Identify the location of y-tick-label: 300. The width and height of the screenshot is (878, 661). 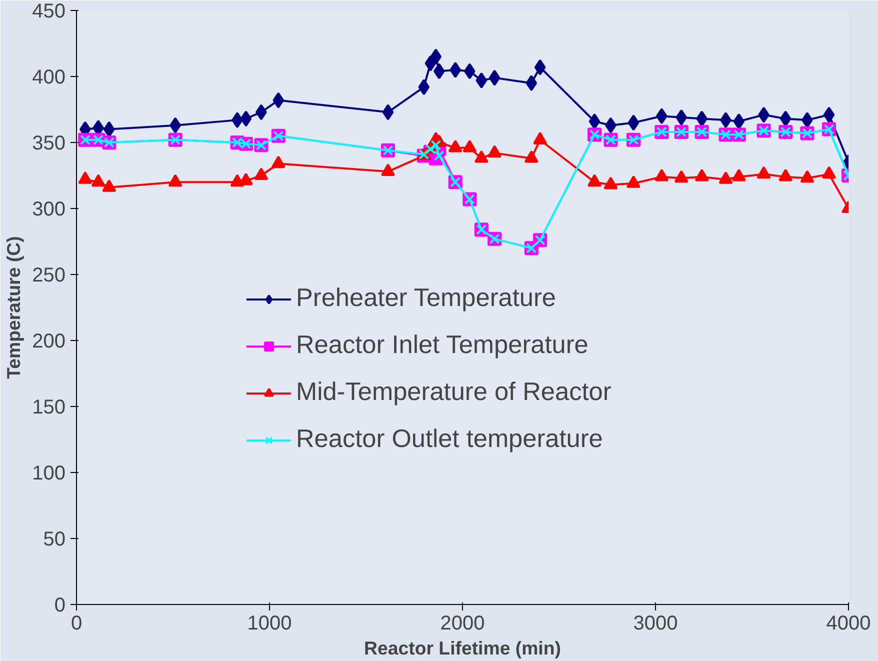
(49, 209).